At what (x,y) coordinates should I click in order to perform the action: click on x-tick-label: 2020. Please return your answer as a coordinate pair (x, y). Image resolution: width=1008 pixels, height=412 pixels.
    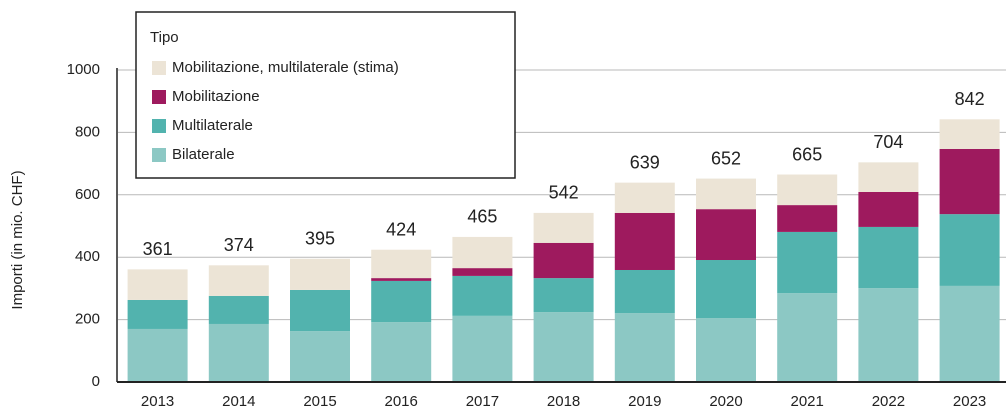
    Looking at the image, I should click on (725, 401).